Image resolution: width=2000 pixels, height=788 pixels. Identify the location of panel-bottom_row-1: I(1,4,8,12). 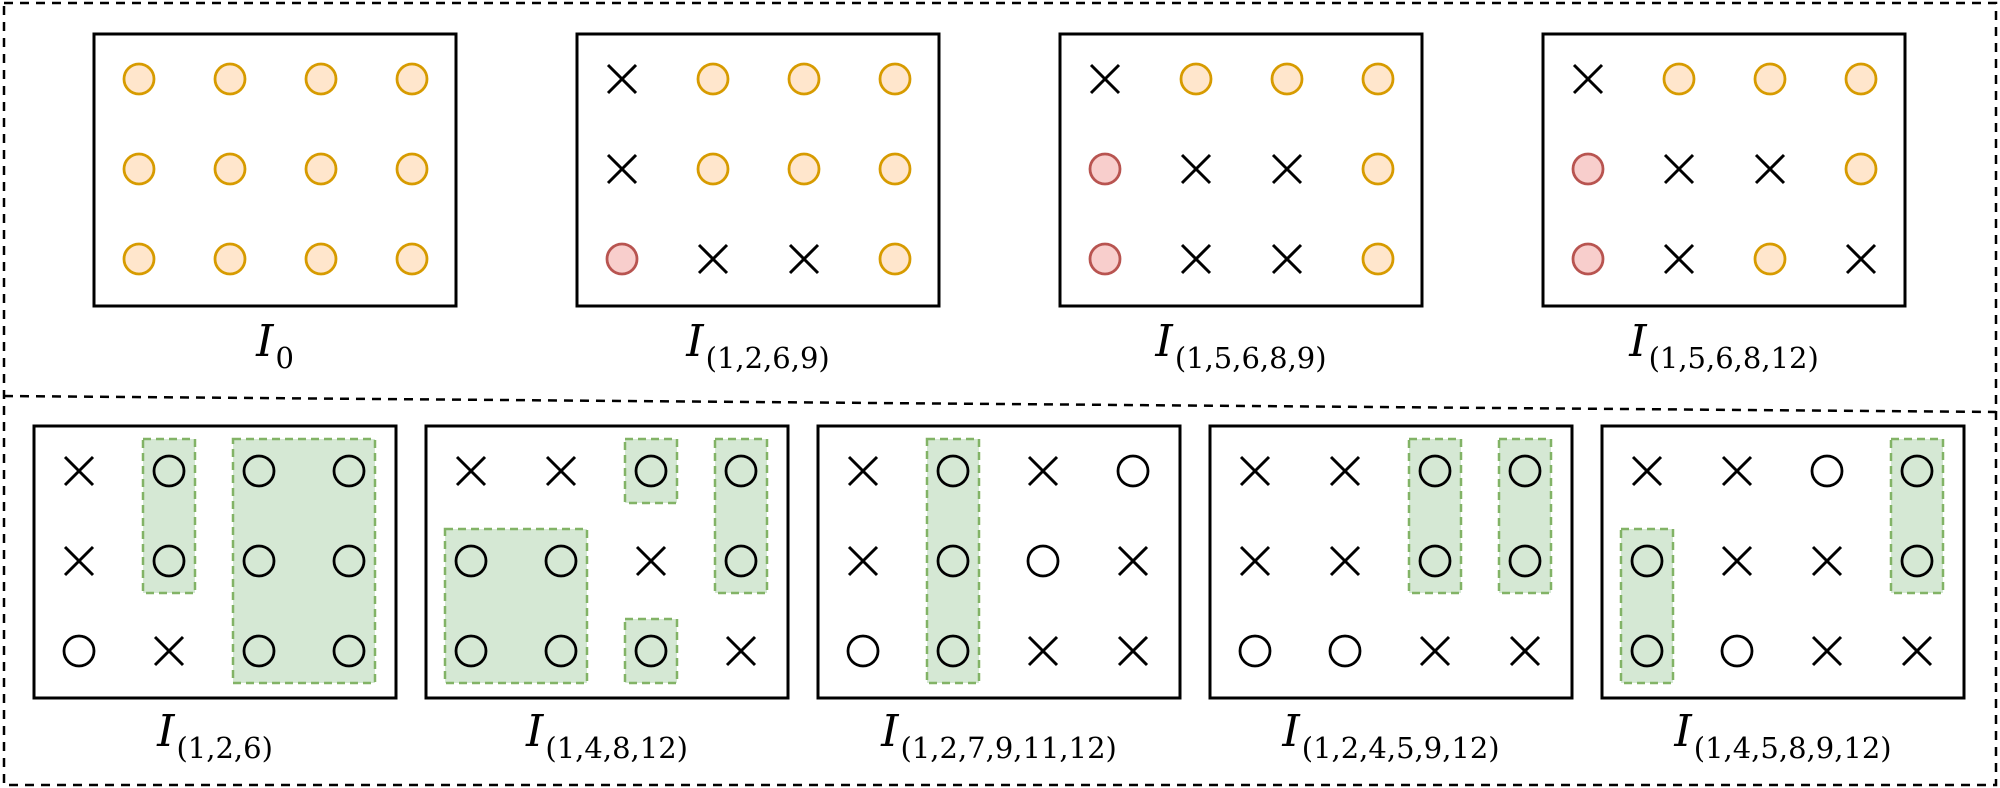
(607, 594).